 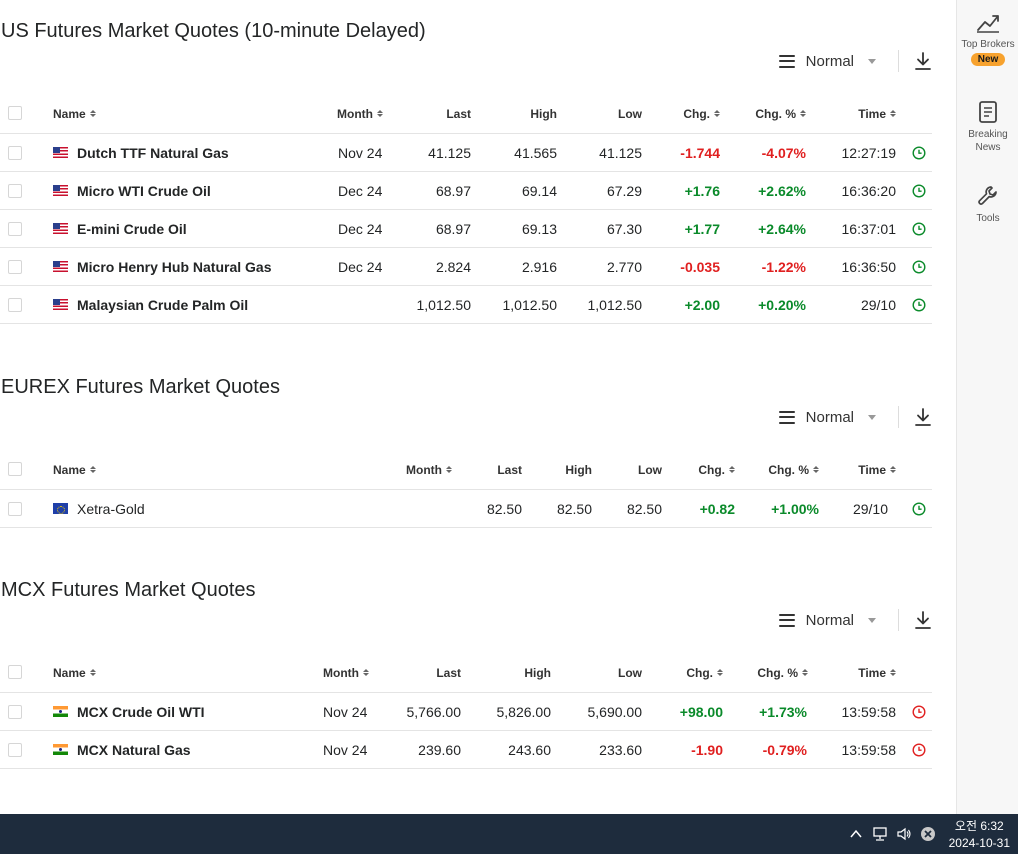 What do you see at coordinates (869, 190) in the screenshot?
I see `time-cell: 16:36:20` at bounding box center [869, 190].